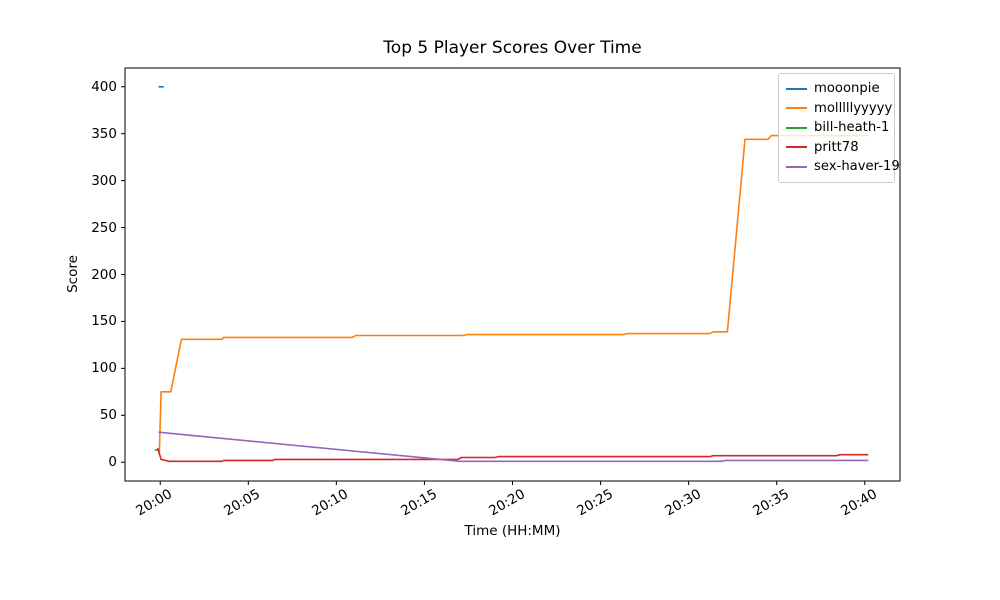 The height and width of the screenshot is (600, 1000). Describe the element at coordinates (104, 274) in the screenshot. I see `y-tick-label: 200` at that location.